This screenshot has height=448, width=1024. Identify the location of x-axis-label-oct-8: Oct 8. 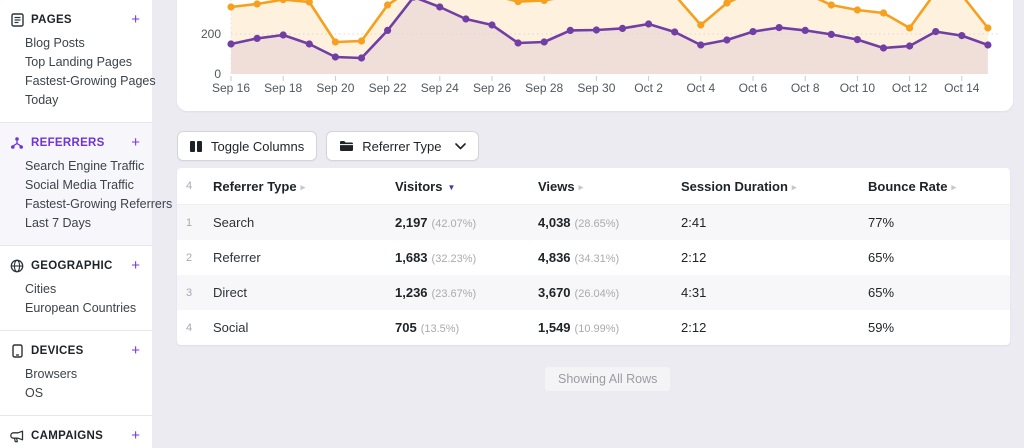
(805, 88).